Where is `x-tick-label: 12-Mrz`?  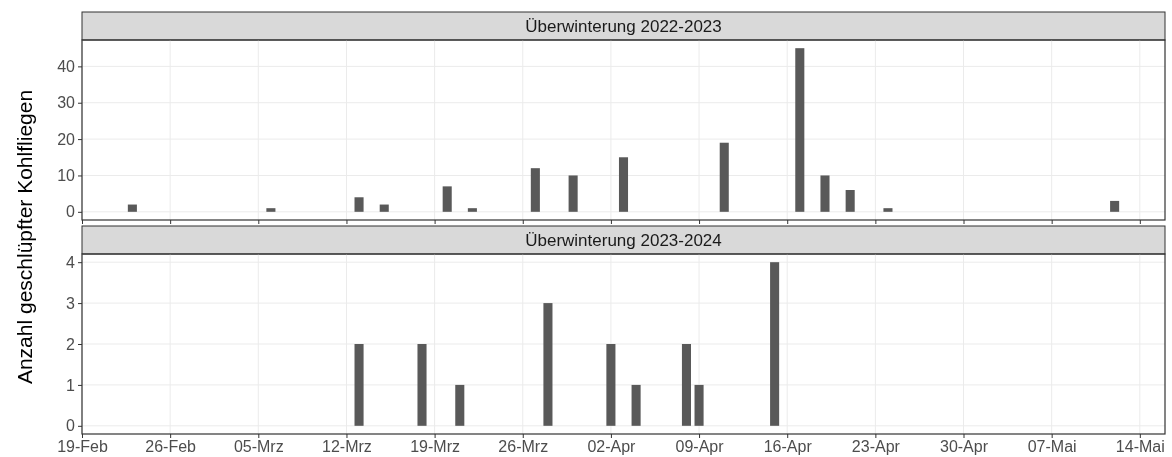
x-tick-label: 12-Mrz is located at coordinates (347, 447).